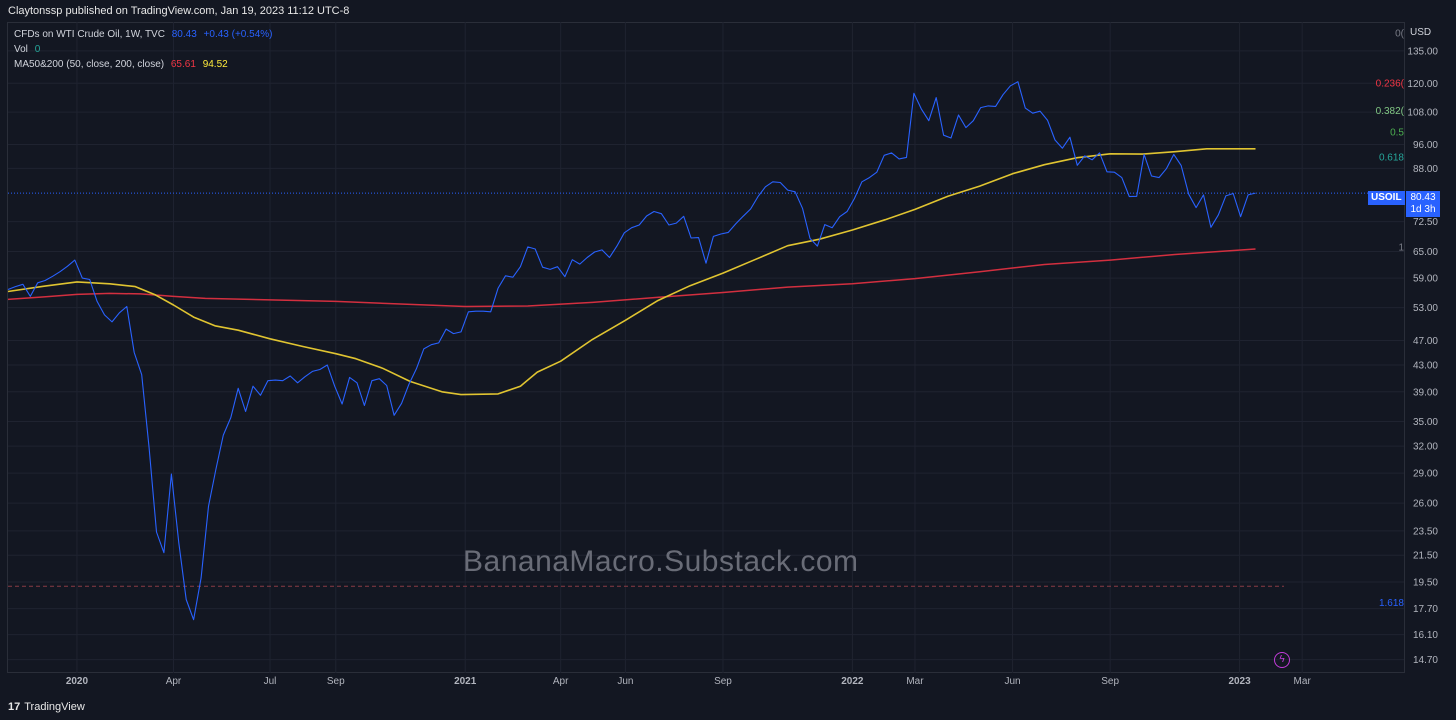 Image resolution: width=1456 pixels, height=720 pixels. Describe the element at coordinates (1425, 660) in the screenshot. I see `y-tick-label: 14.70` at that location.